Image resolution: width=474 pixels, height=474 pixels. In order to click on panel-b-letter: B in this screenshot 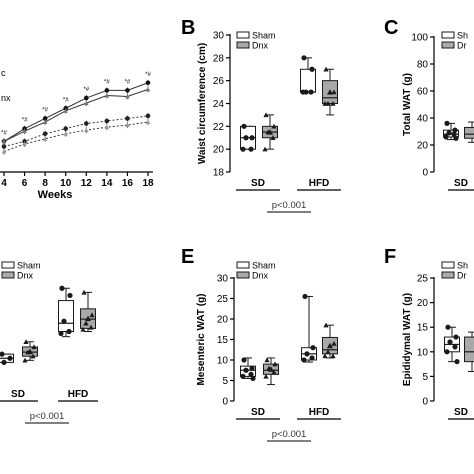, I will do `click(188, 28)`.